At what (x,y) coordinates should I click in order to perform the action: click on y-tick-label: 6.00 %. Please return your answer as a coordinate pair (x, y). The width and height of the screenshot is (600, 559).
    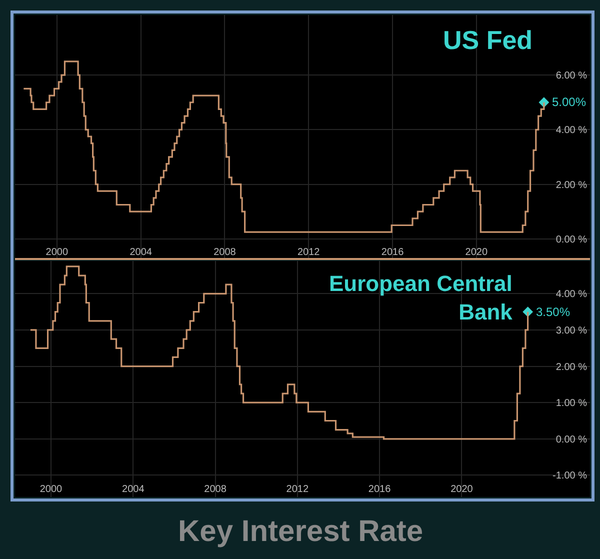
    Looking at the image, I should click on (572, 76).